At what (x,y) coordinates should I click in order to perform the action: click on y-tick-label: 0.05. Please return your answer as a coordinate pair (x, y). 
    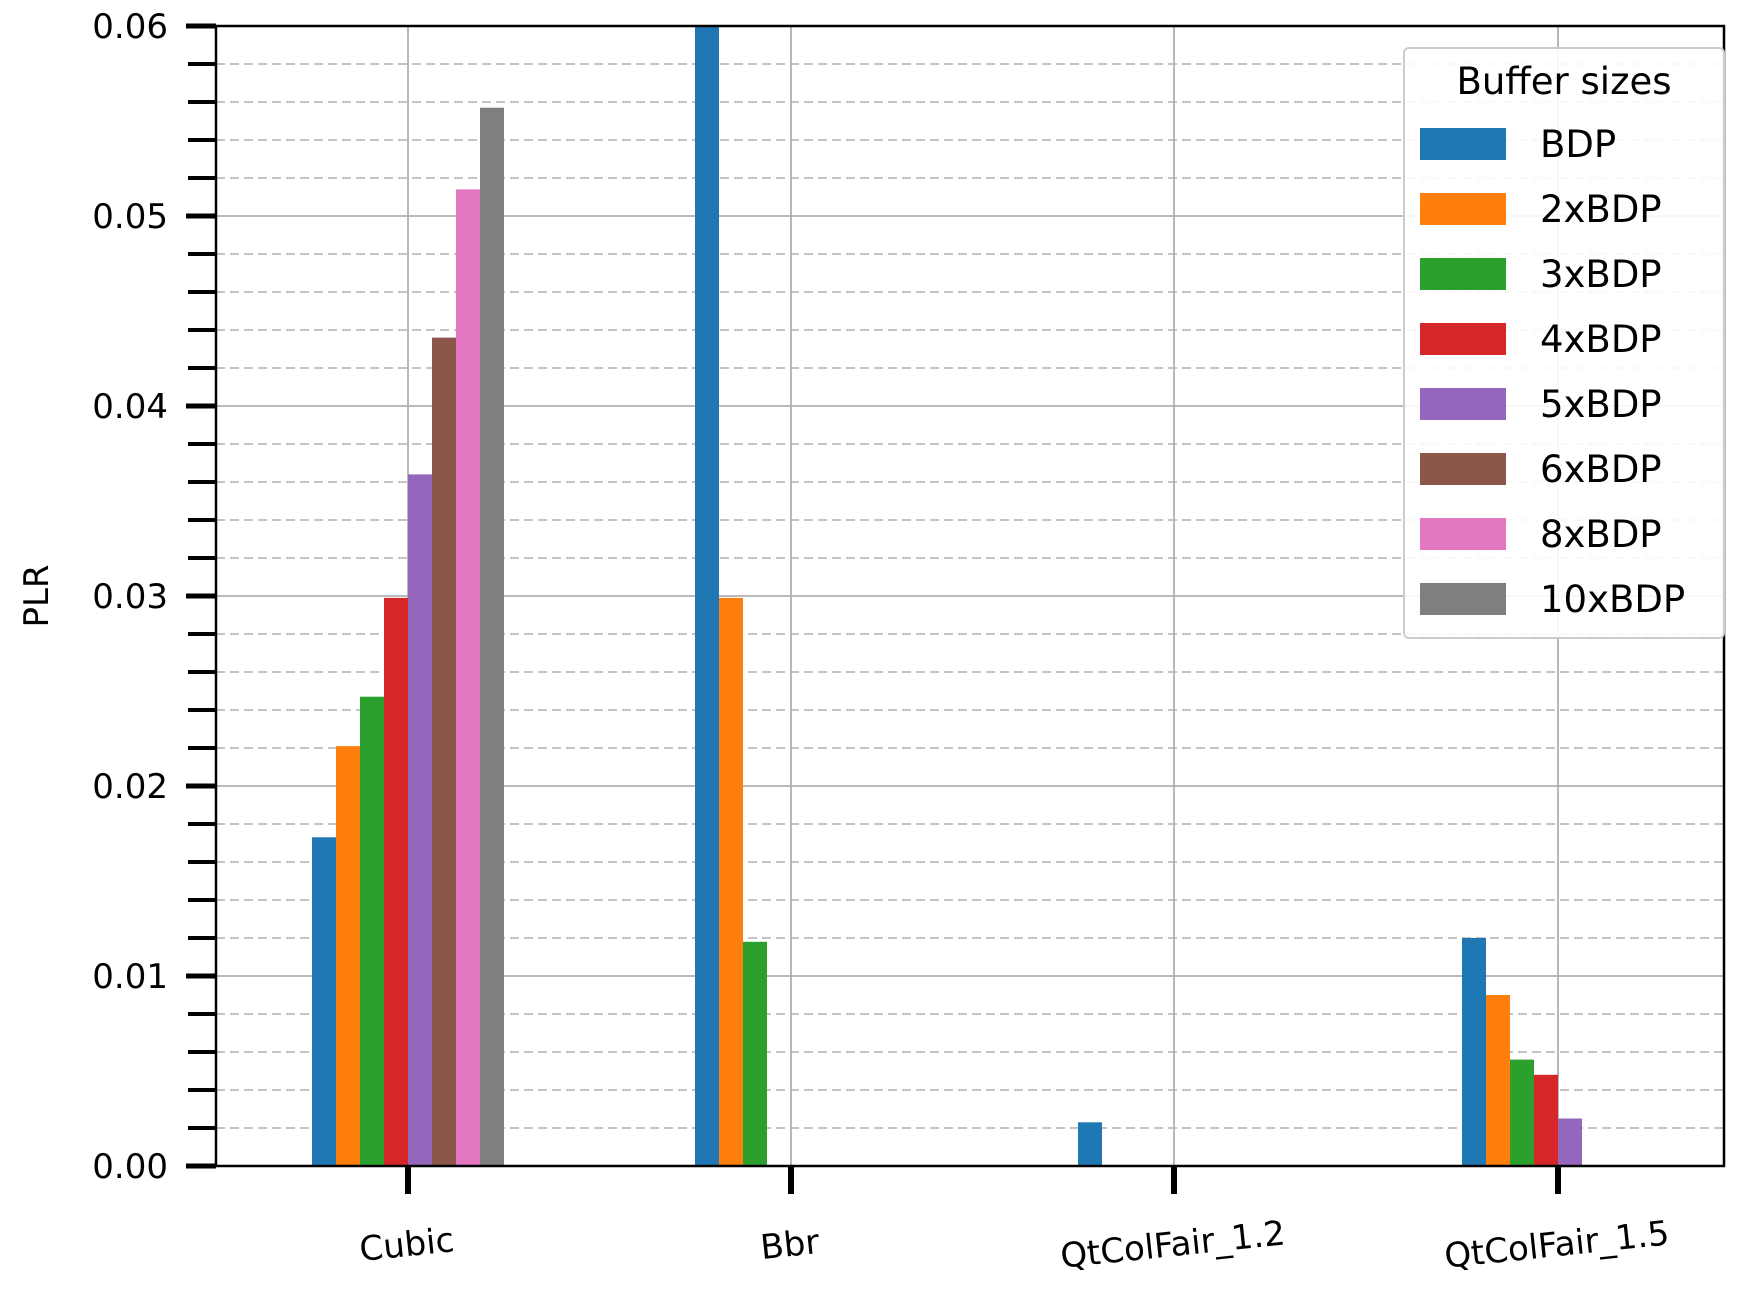
    Looking at the image, I should click on (130, 217).